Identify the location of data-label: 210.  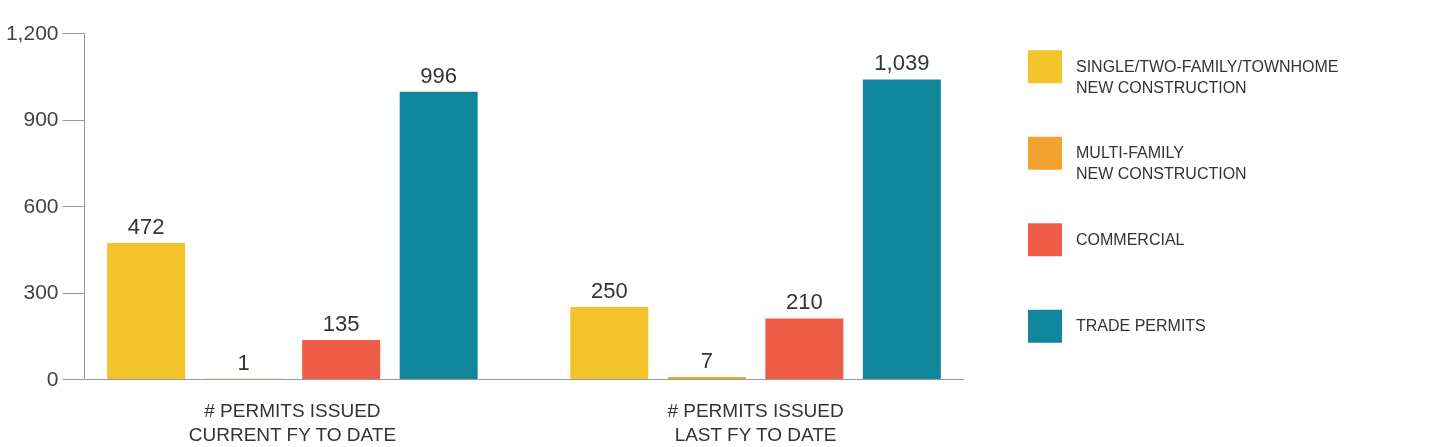
(804, 302).